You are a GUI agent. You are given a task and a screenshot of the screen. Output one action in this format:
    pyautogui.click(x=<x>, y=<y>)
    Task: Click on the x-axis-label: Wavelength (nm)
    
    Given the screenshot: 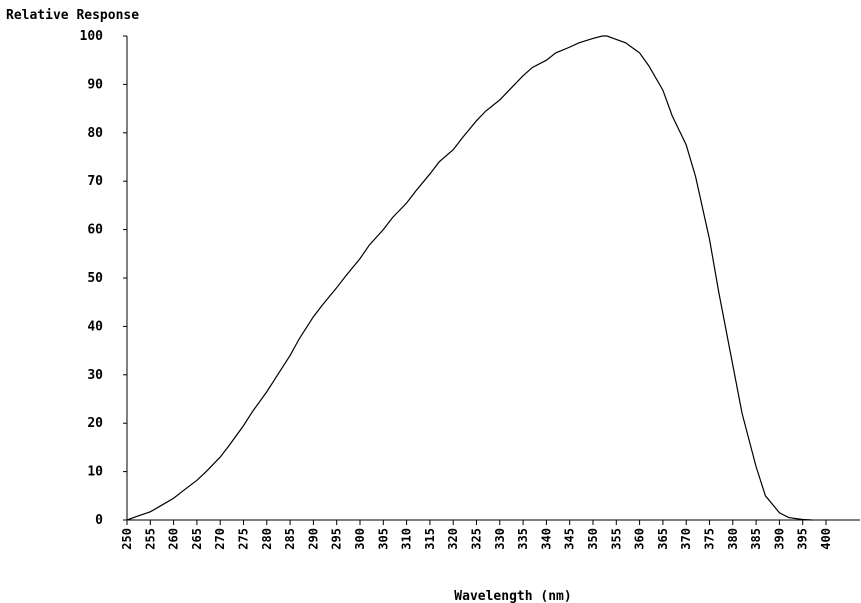 What is the action you would take?
    pyautogui.click(x=512, y=596)
    